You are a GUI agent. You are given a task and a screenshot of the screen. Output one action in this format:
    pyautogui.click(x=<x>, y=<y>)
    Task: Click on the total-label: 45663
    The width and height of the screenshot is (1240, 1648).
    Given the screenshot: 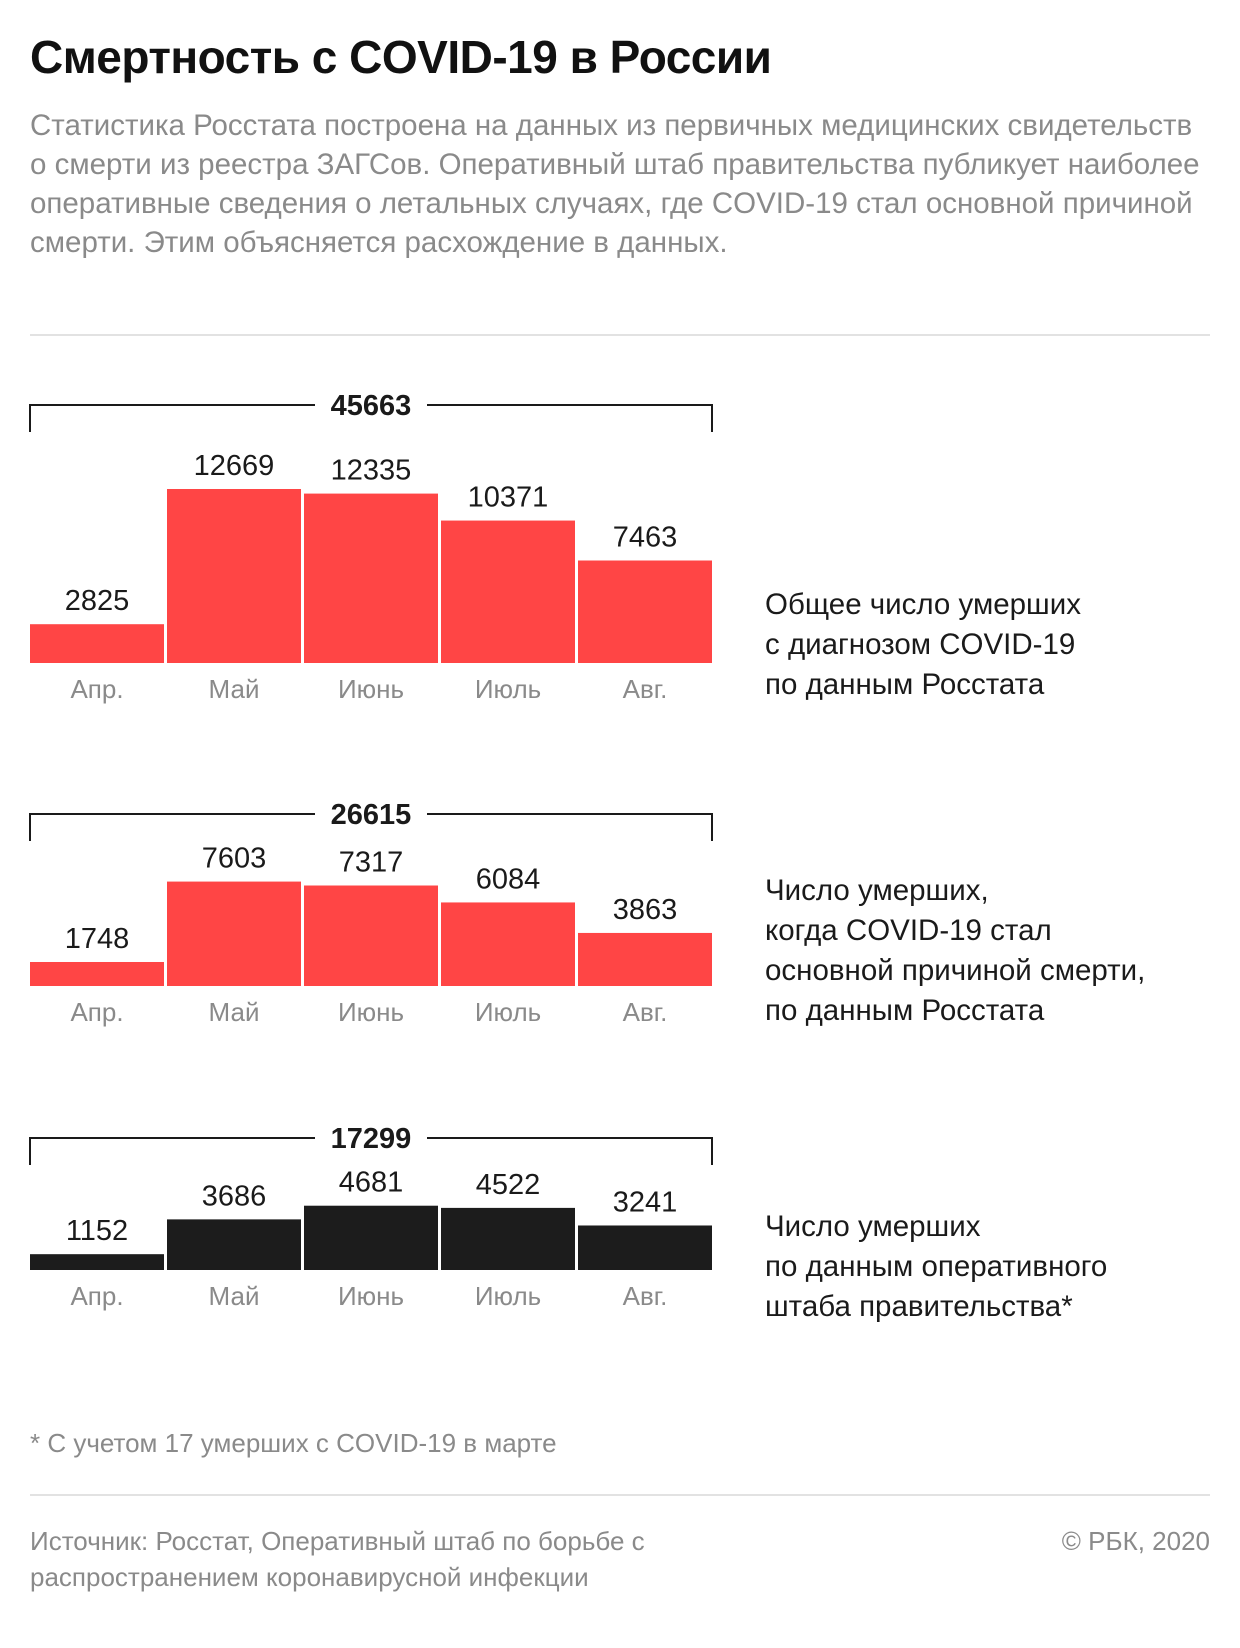 What is the action you would take?
    pyautogui.click(x=371, y=406)
    